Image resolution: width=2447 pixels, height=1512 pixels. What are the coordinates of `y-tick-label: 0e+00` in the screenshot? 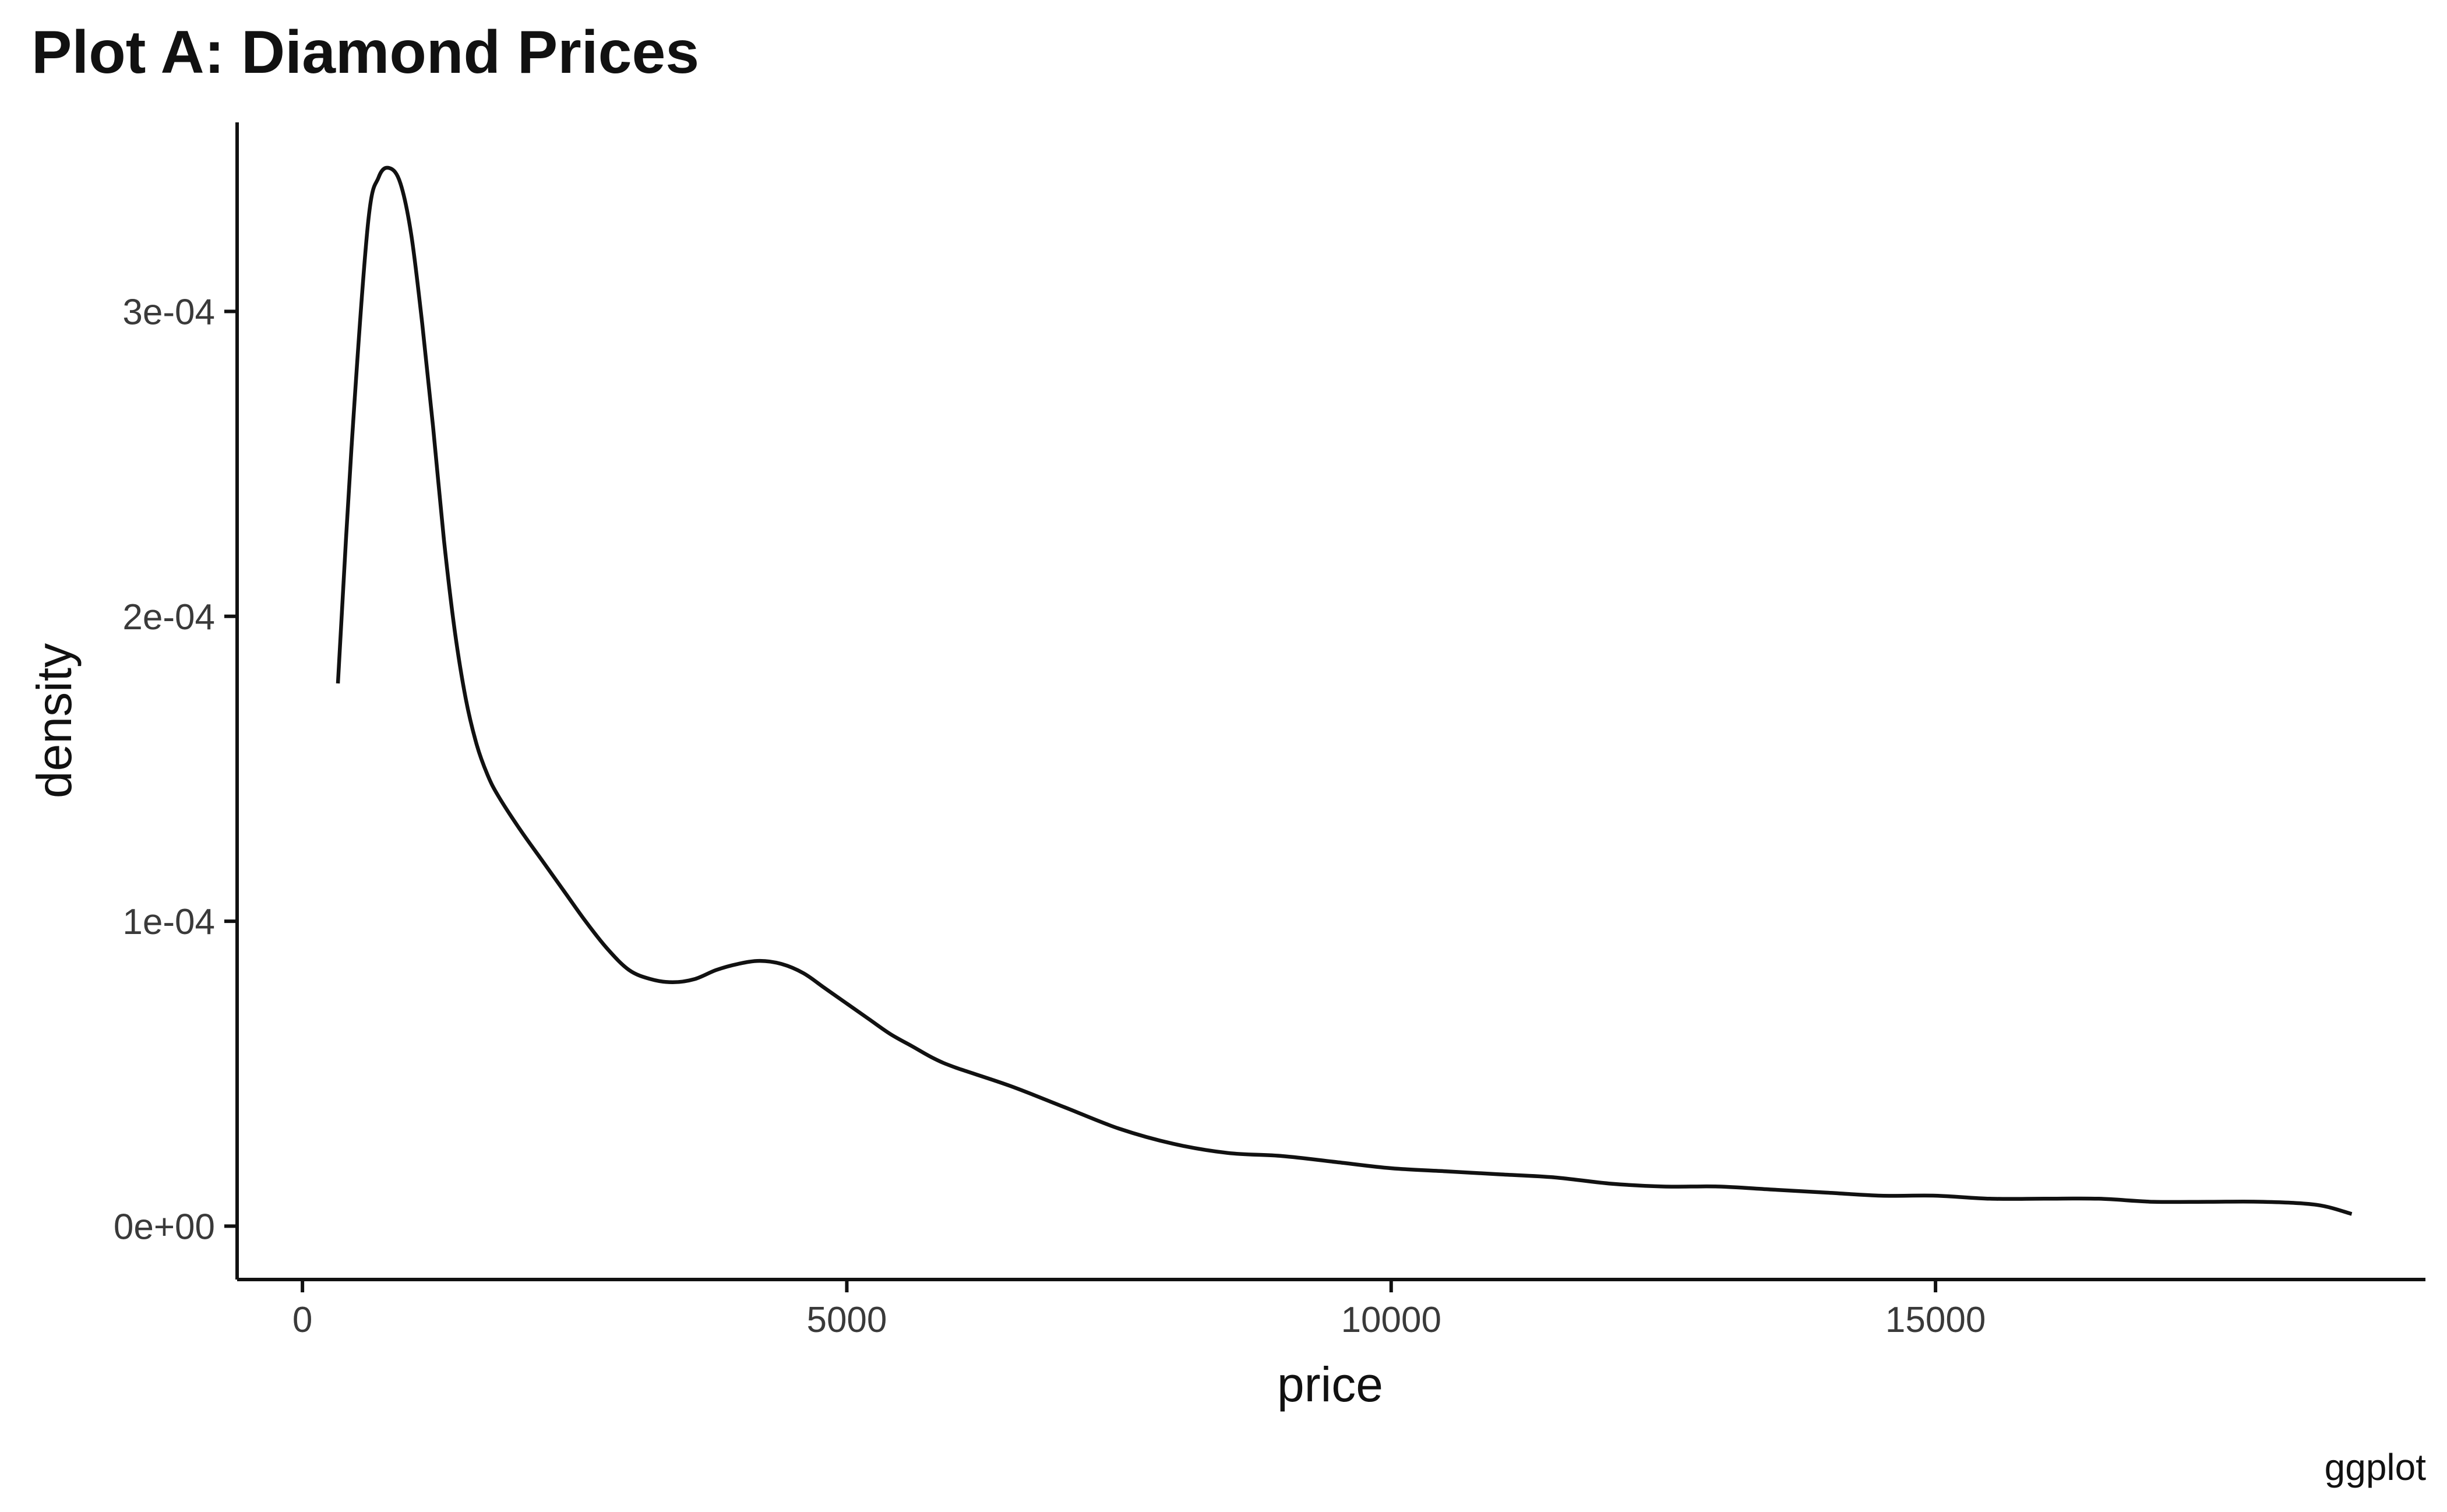 It's located at (164, 1227).